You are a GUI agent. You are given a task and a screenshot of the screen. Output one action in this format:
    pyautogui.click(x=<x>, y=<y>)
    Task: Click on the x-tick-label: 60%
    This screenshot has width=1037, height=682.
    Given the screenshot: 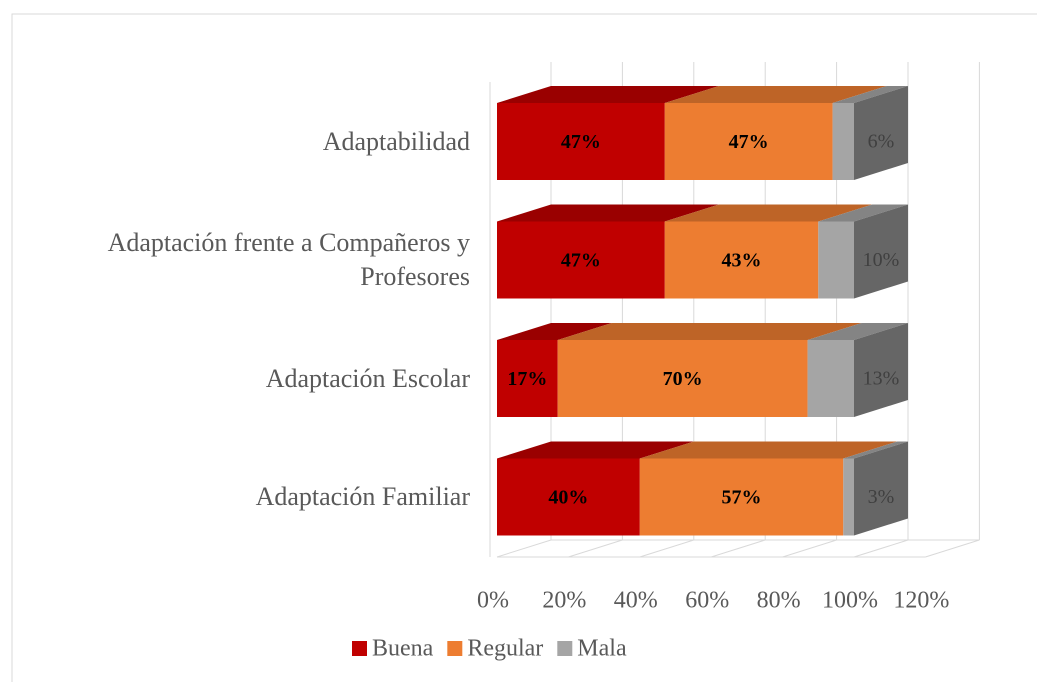 What is the action you would take?
    pyautogui.click(x=707, y=601)
    